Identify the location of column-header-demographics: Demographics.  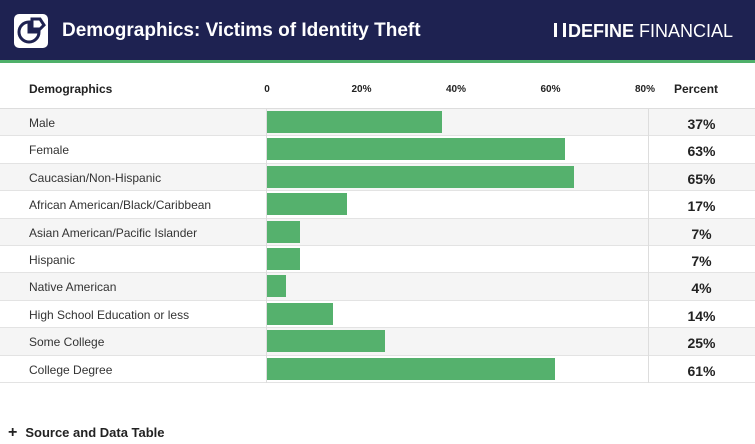
(71, 89).